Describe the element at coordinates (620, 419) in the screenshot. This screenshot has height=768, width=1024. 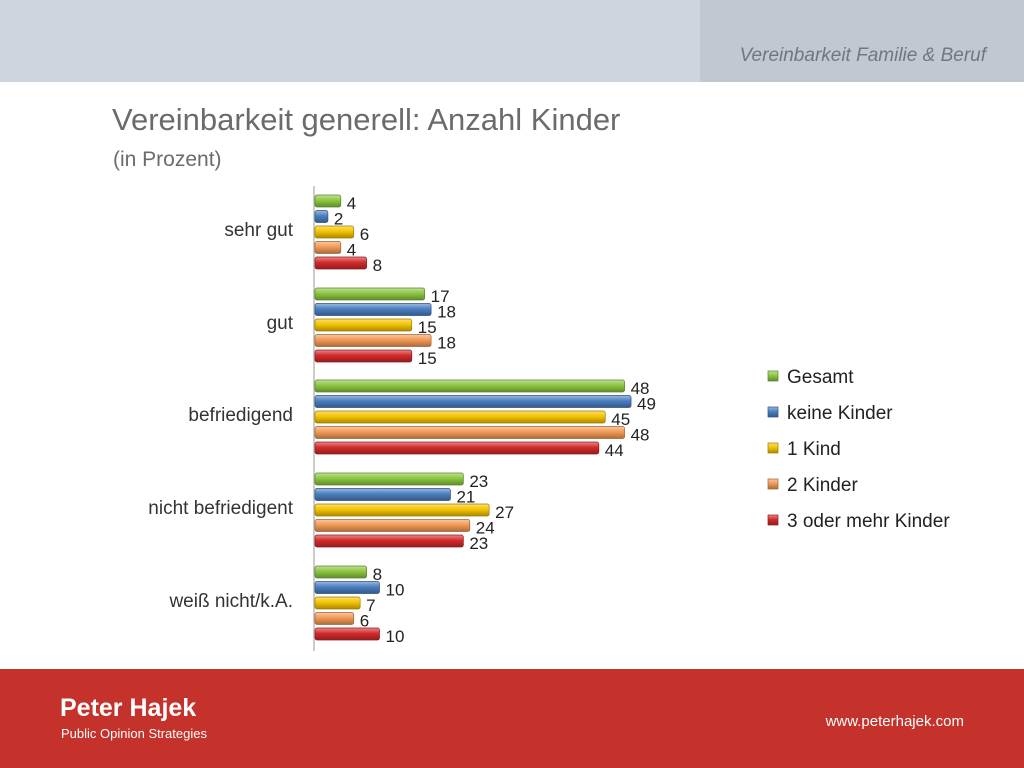
I see `data-label: 45` at that location.